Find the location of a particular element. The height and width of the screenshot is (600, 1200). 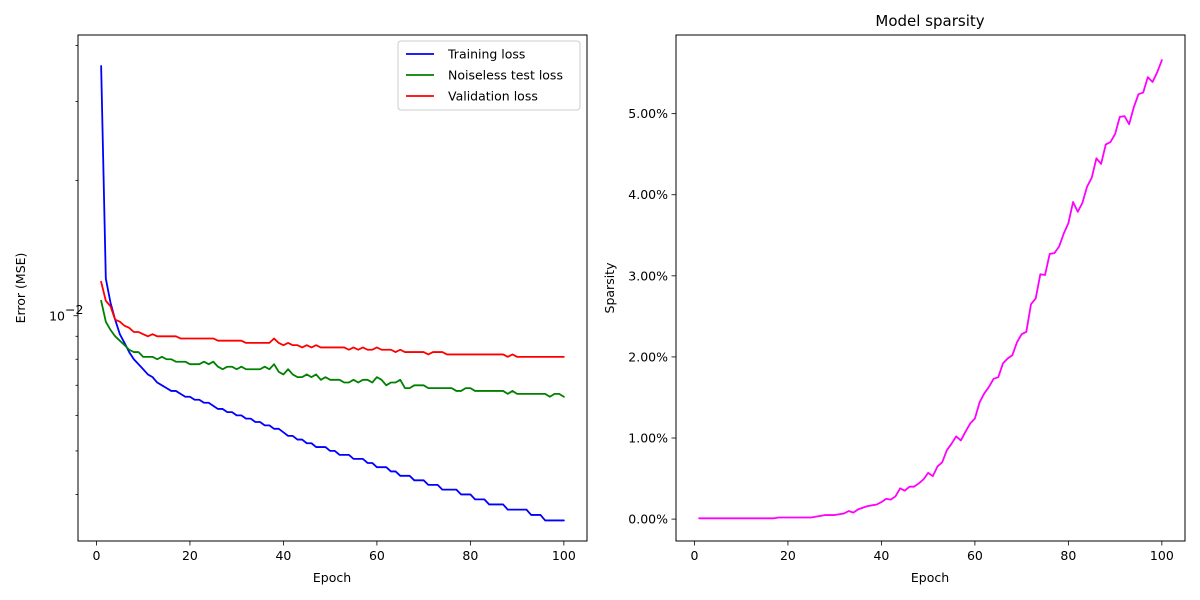

loss-x-tick-label: 40 is located at coordinates (283, 555).